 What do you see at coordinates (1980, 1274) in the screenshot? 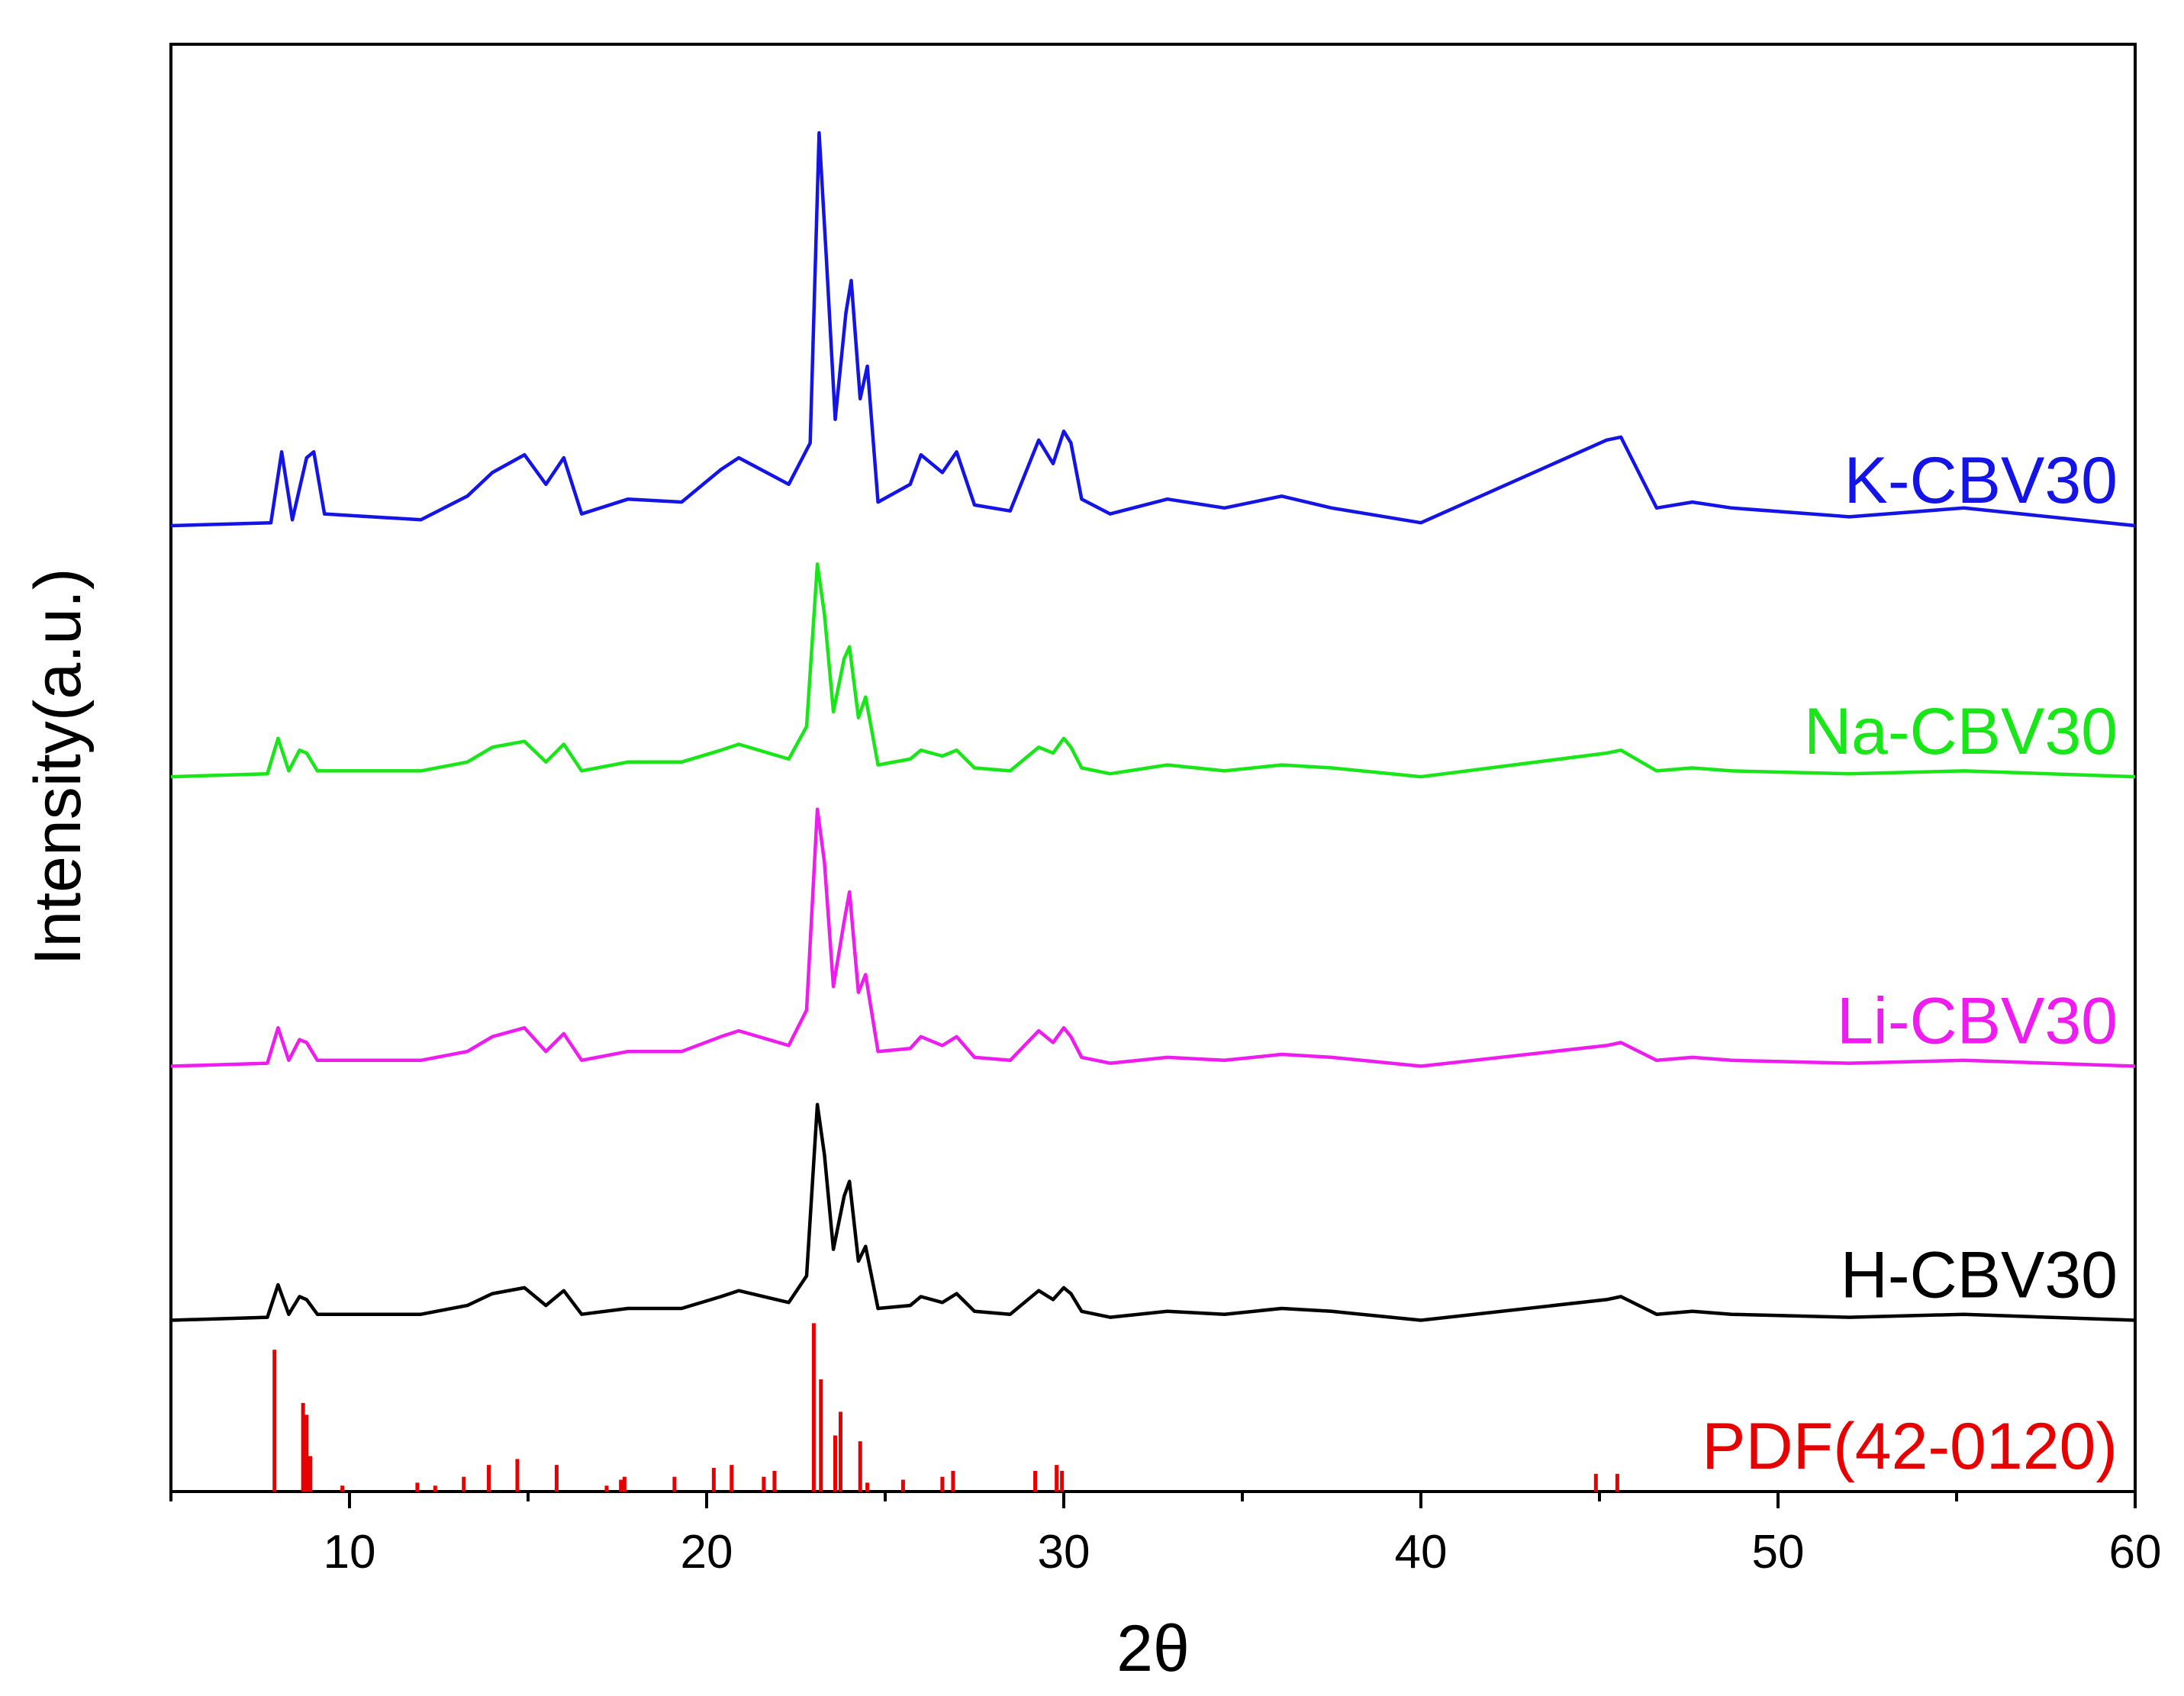
I see `series-label-h-cbv30: H-CBV30` at bounding box center [1980, 1274].